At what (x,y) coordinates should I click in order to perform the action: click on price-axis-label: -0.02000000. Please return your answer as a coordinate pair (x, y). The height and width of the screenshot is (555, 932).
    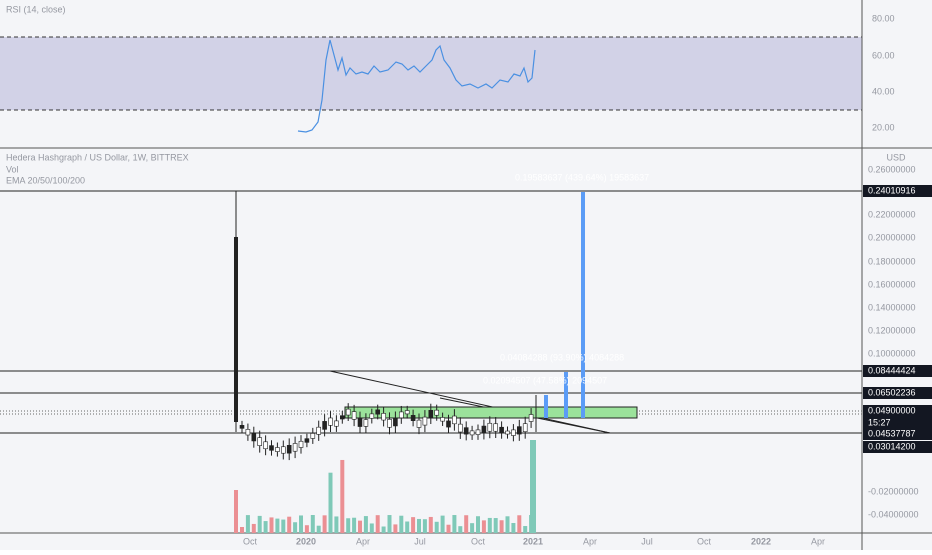
    Looking at the image, I should click on (893, 491).